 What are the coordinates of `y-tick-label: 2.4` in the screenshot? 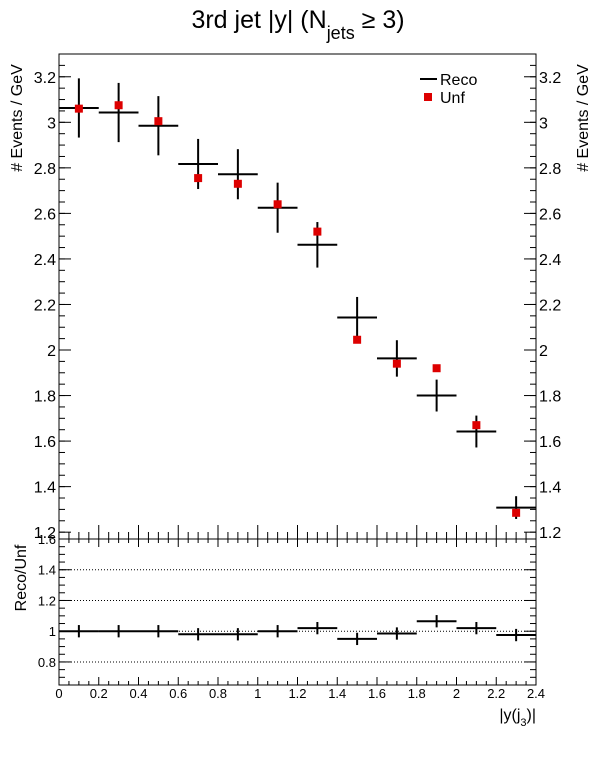 It's located at (45, 260).